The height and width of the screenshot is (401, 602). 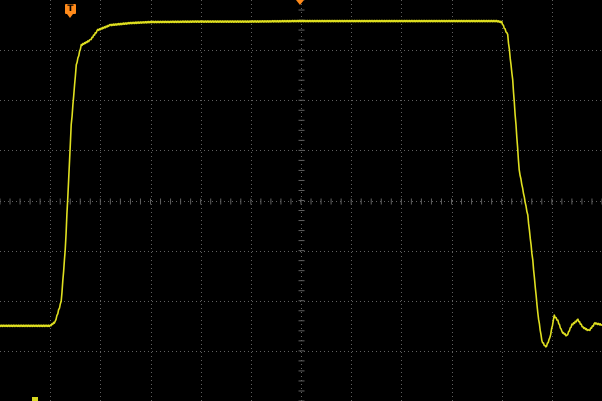 I want to click on channel-ground-marker, so click(x=35, y=399).